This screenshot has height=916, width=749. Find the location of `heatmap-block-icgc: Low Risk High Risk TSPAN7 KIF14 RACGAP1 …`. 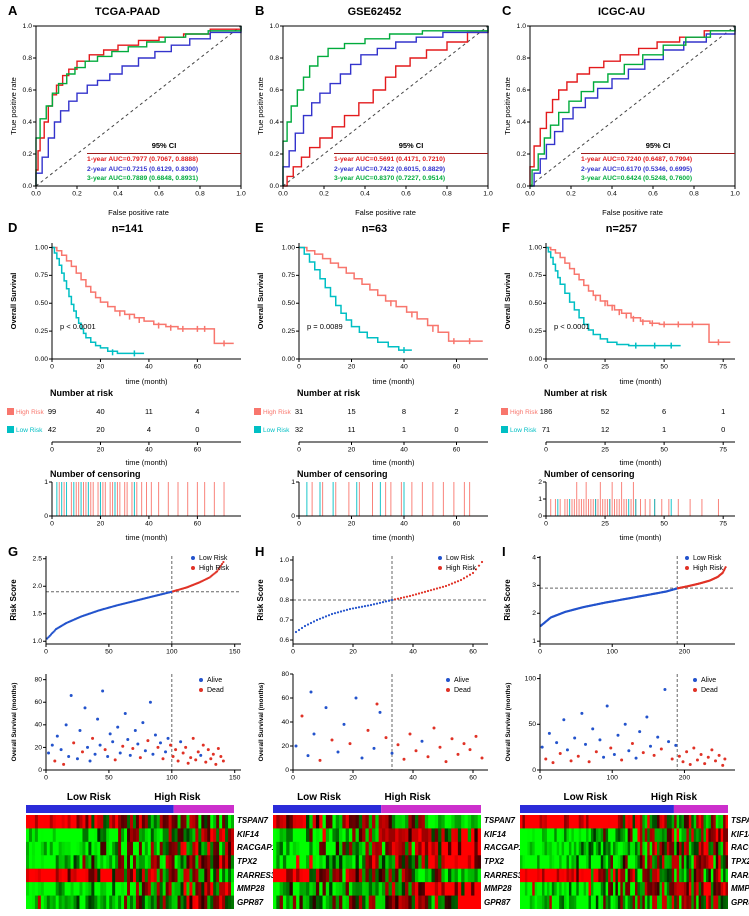

heatmap-block-icgc: Low Risk High Risk TSPAN7 KIF14 RACGAP1 … is located at coordinates (624, 850).